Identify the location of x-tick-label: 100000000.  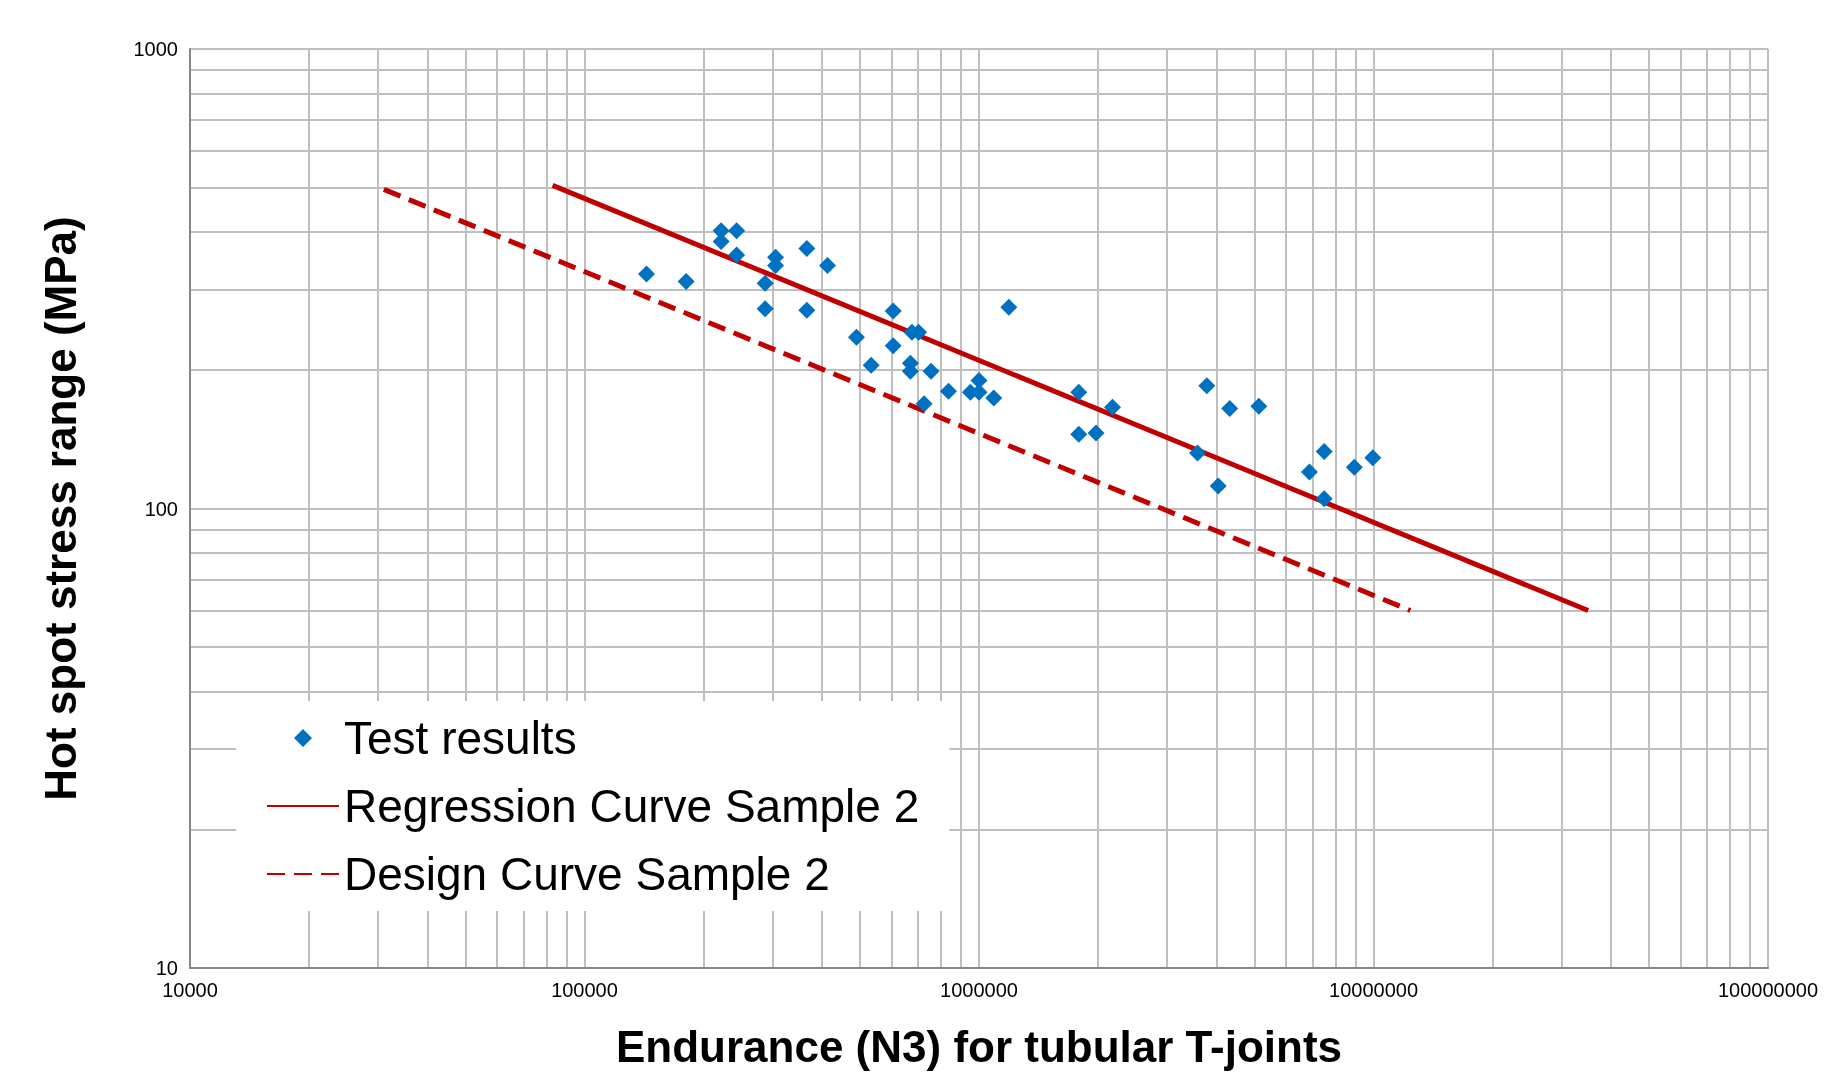
(1768, 990).